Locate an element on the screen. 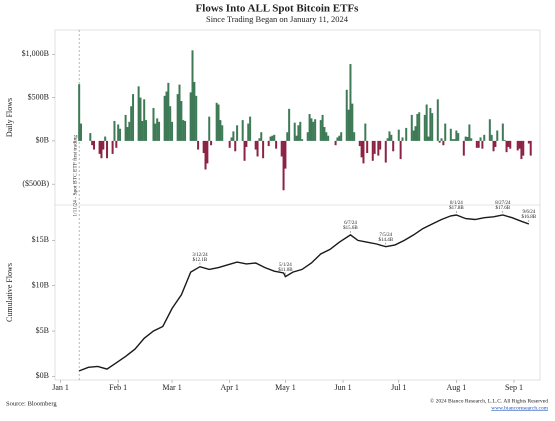  annotation-date: 6/7/24 is located at coordinates (350, 223).